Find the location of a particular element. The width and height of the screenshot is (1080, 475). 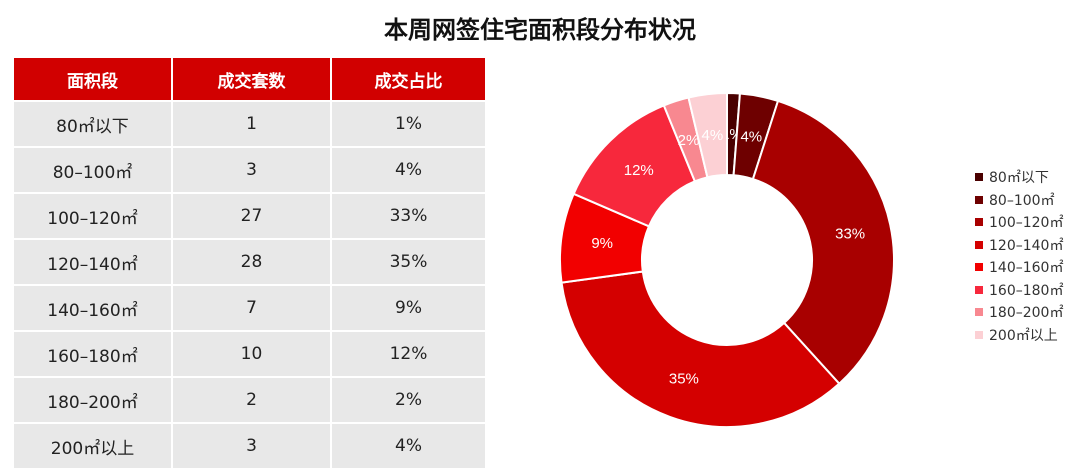

cell-count: 10 is located at coordinates (251, 354).